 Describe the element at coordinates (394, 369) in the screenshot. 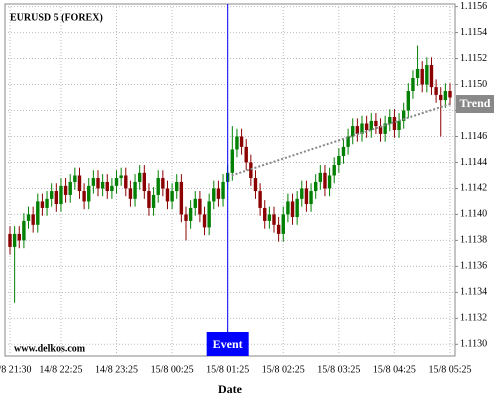

I see `x-tick-label: 15/8 04:25` at that location.